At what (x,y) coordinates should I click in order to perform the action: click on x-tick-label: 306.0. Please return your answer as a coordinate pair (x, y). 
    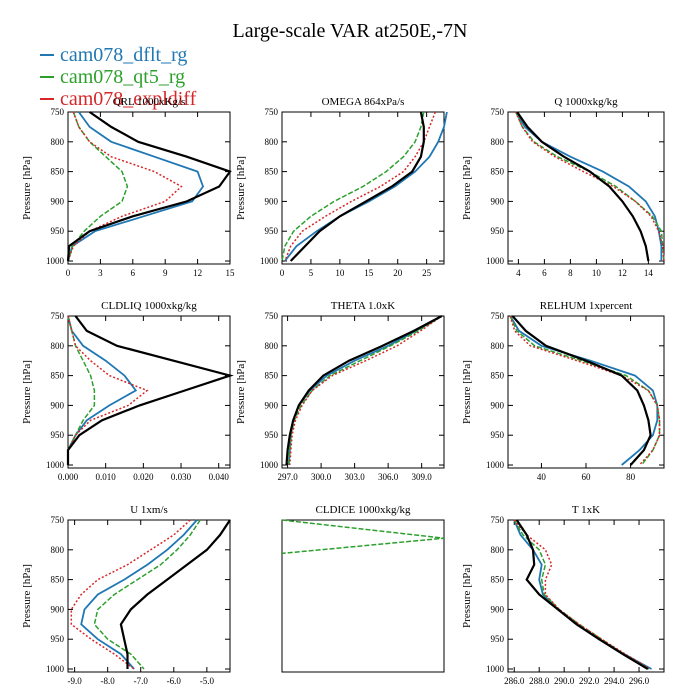
    Looking at the image, I should click on (388, 477).